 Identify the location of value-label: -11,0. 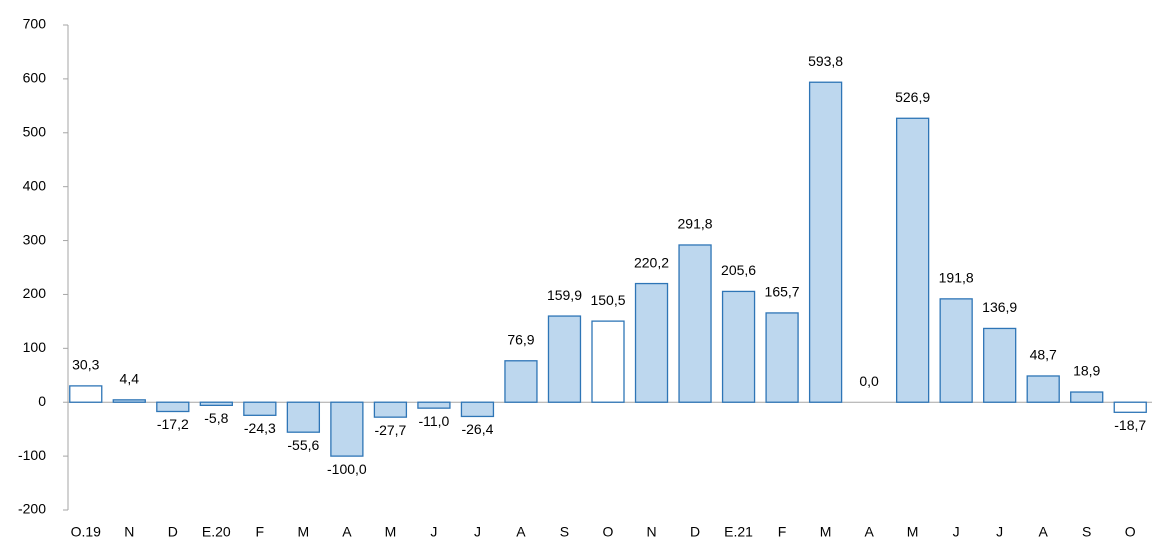
(433, 421).